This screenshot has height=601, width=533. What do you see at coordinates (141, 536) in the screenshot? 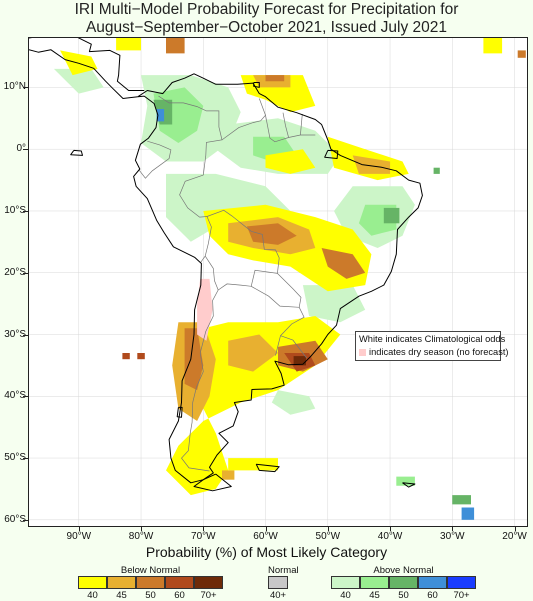
I see `lon-tick-label: 80°W` at bounding box center [141, 536].